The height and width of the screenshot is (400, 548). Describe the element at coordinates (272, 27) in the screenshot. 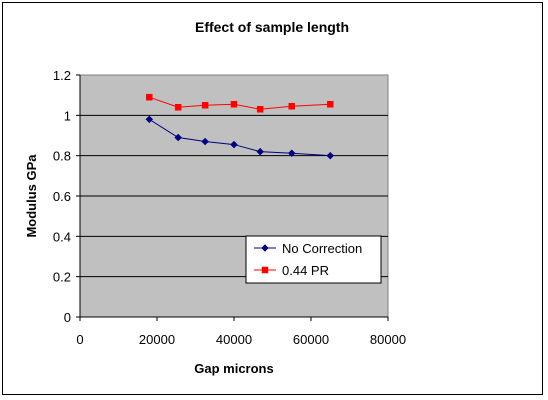

I see `chart-title: Effect of sample length` at that location.